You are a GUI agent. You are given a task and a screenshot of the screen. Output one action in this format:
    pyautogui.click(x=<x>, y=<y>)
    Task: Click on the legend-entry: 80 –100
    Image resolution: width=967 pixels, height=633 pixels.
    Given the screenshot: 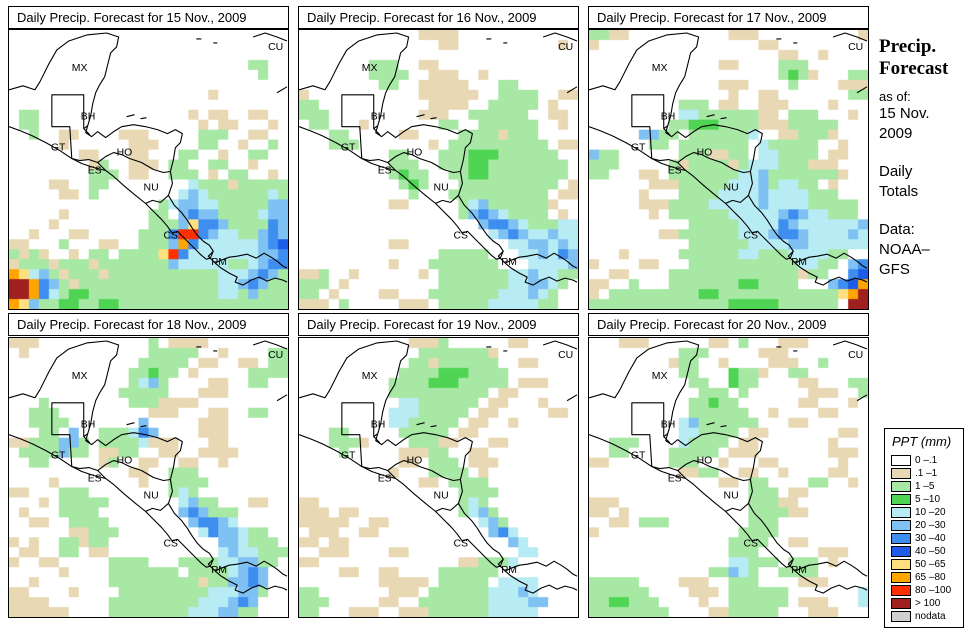 What is the action you would take?
    pyautogui.click(x=927, y=590)
    